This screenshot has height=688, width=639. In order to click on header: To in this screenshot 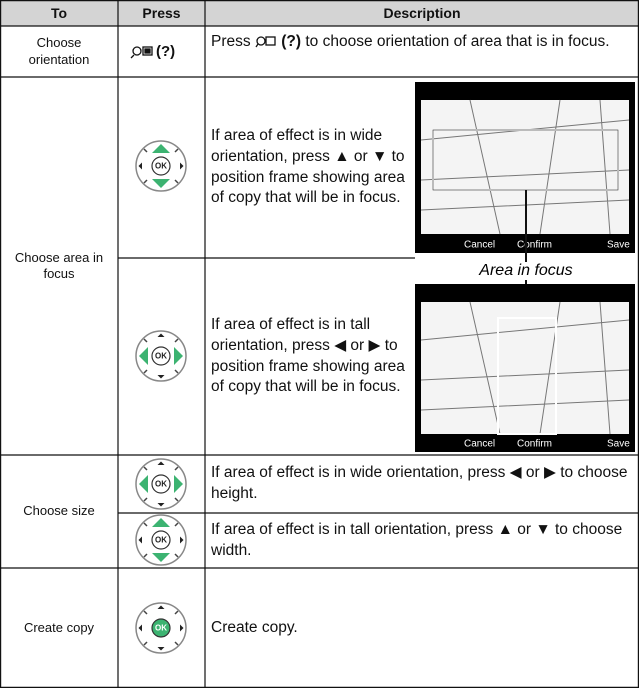, I will do `click(59, 13)`.